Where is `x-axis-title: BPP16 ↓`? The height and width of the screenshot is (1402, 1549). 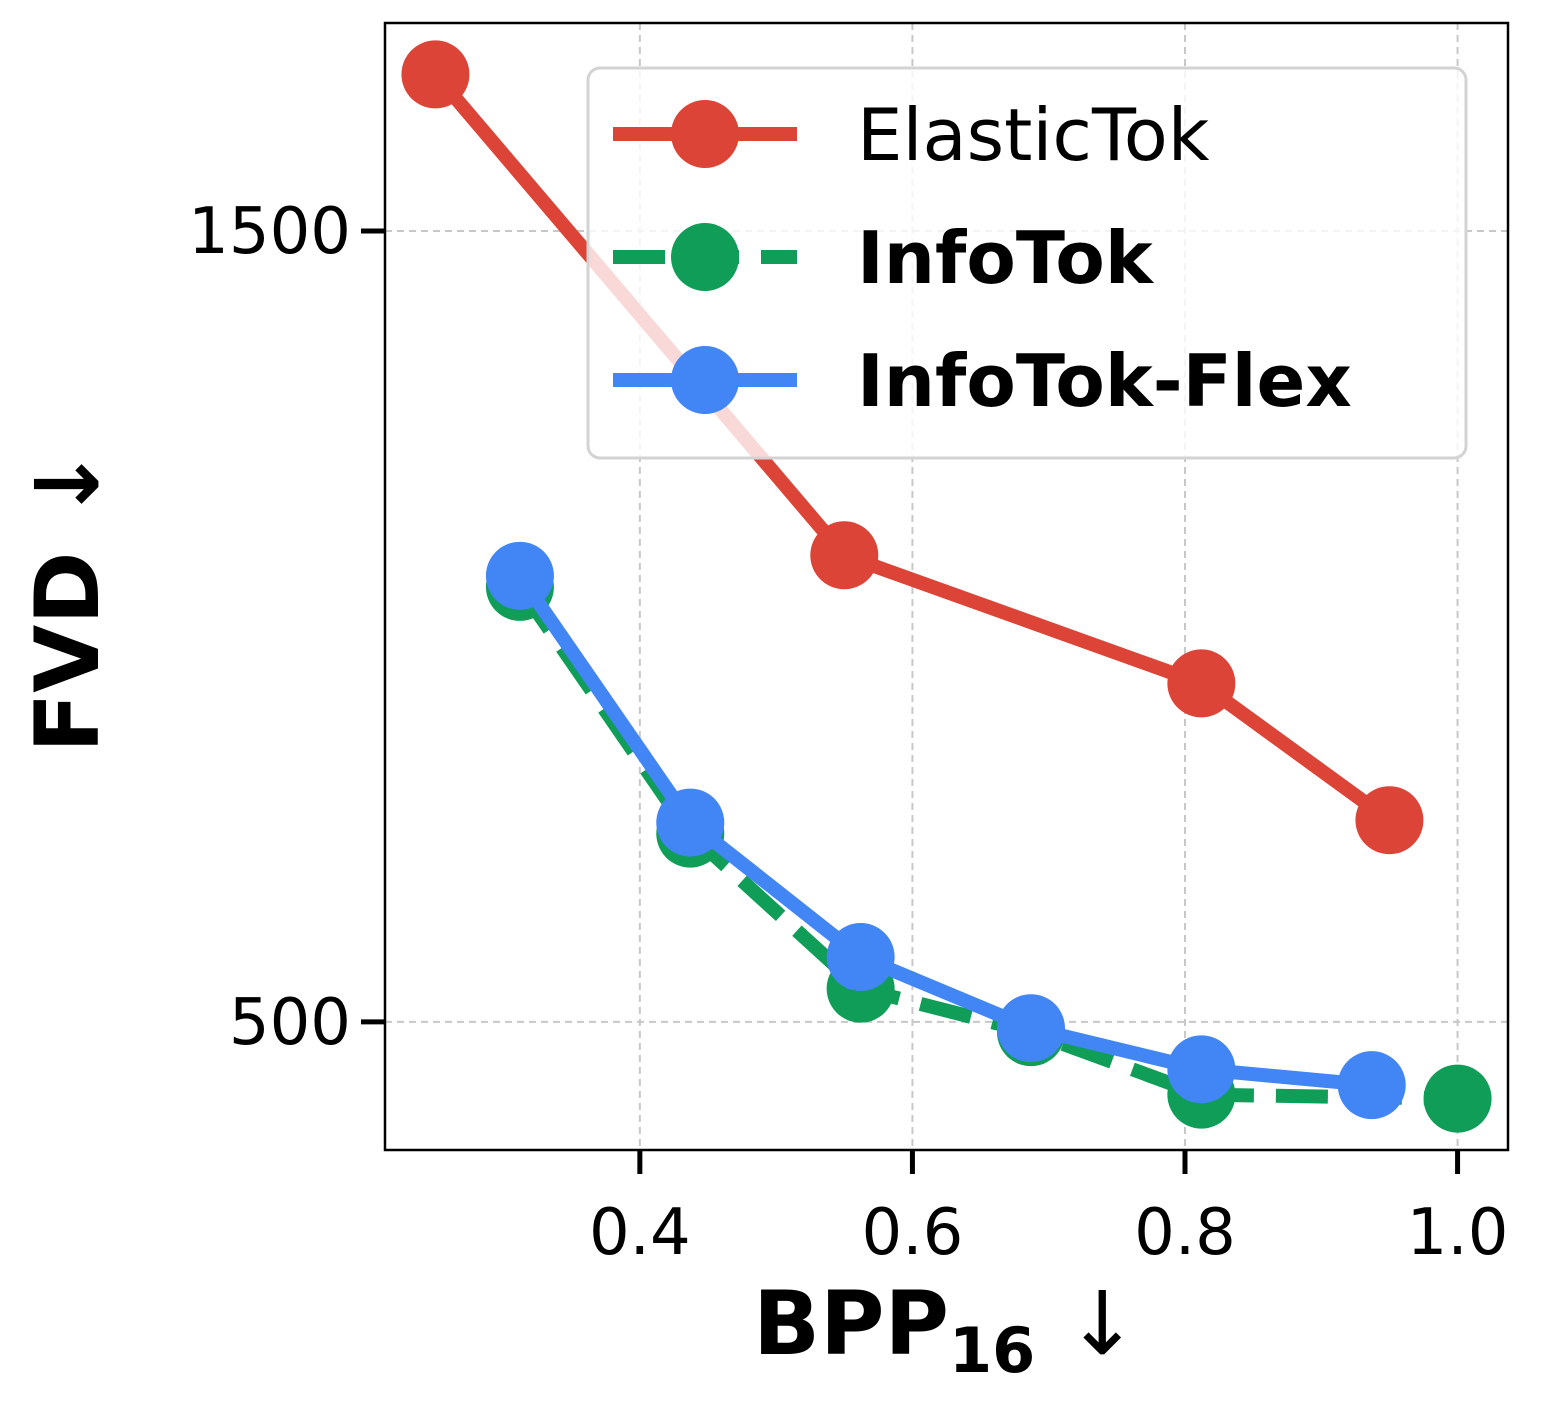
x-axis-title: BPP16 ↓ is located at coordinates (946, 1329).